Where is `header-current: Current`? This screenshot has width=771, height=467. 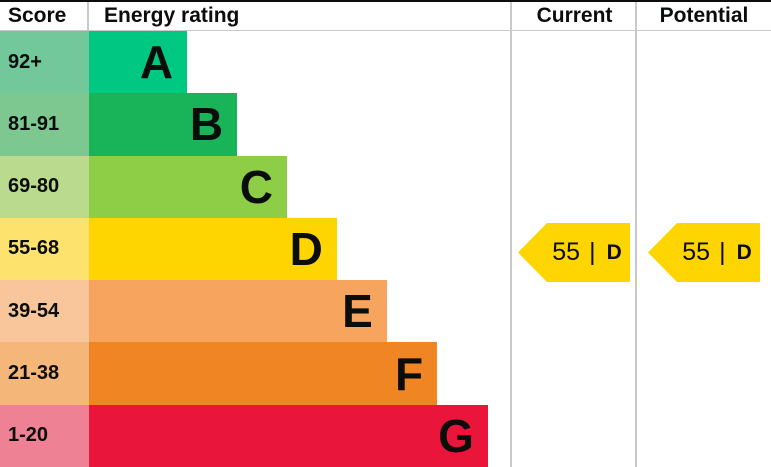 header-current: Current is located at coordinates (574, 15).